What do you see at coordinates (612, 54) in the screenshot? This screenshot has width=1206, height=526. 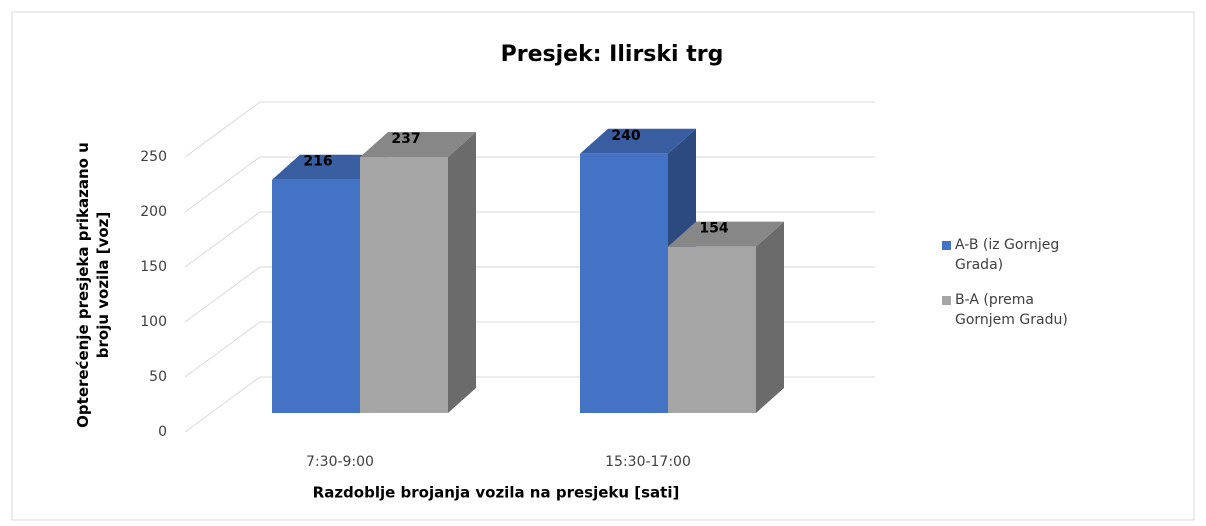 I see `chart-title: Presjek: Ilirski trg` at bounding box center [612, 54].